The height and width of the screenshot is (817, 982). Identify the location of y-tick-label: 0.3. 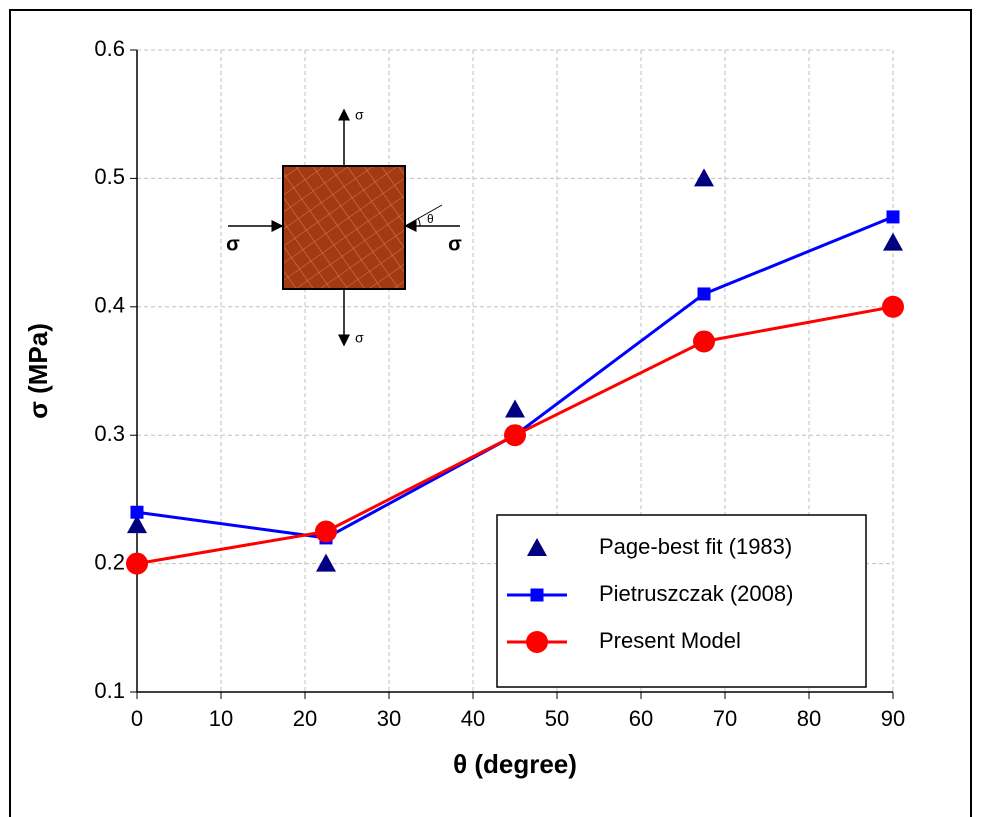
(109, 433).